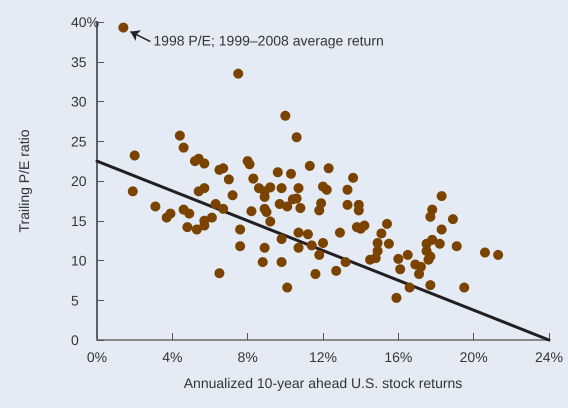 This screenshot has width=568, height=408. I want to click on x-tick-label: 8%, so click(248, 357).